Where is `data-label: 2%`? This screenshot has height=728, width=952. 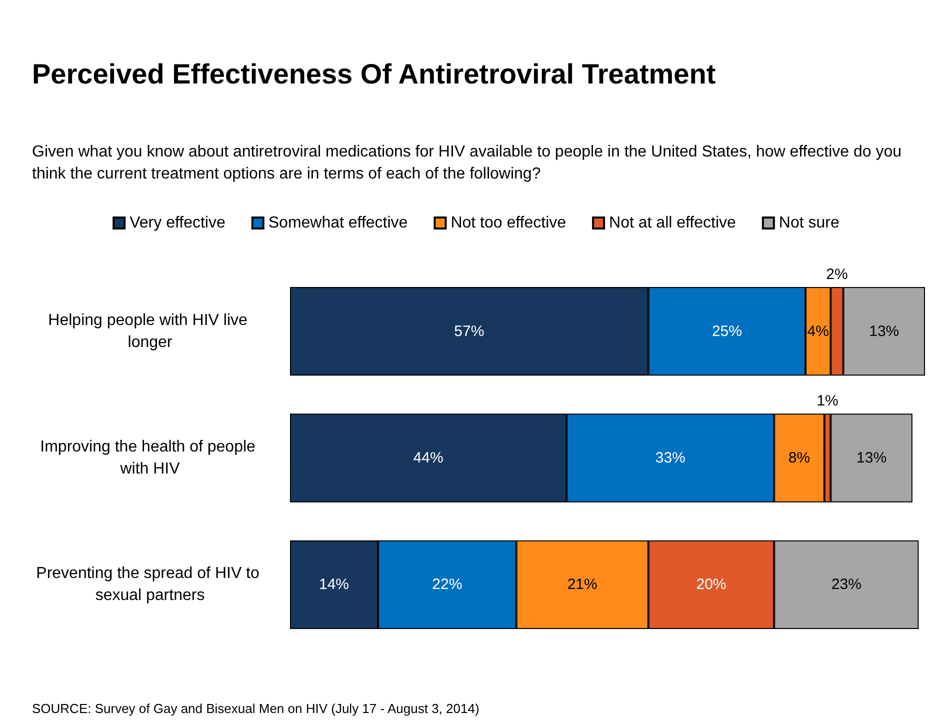 data-label: 2% is located at coordinates (837, 274).